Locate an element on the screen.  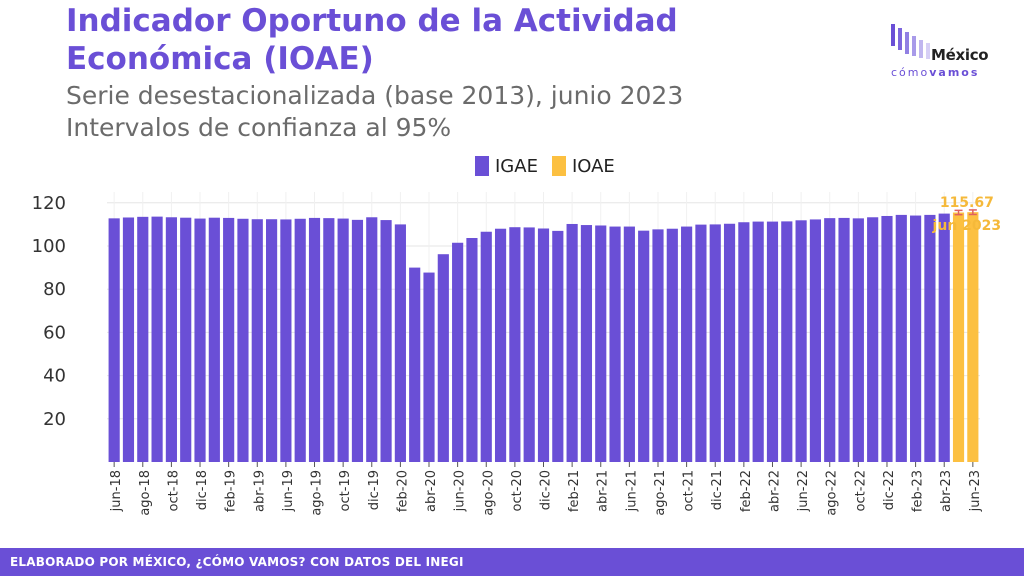
logo-sub-light: cómo is located at coordinates (910, 72).